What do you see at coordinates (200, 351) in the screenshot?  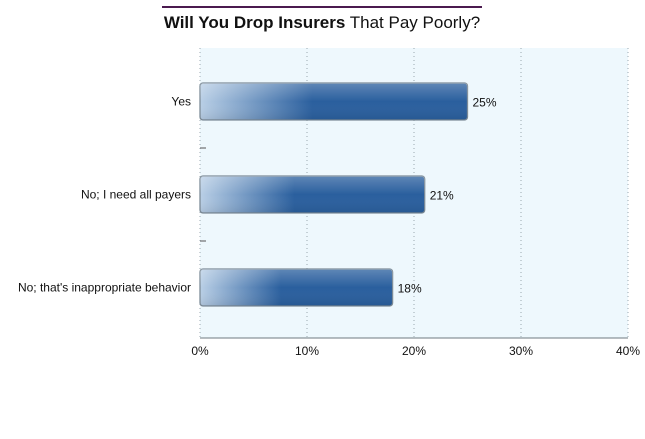 I see `x-tick-label: 0%` at bounding box center [200, 351].